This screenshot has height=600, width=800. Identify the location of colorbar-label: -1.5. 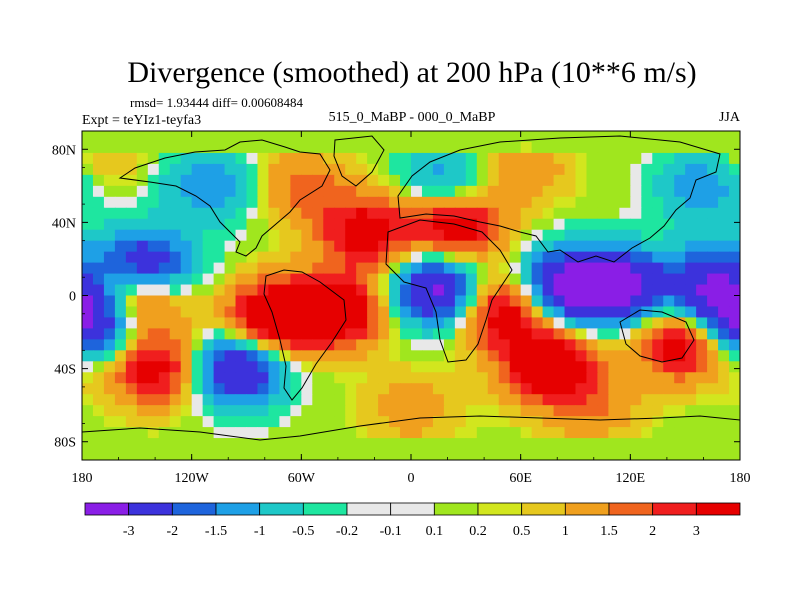
(216, 531).